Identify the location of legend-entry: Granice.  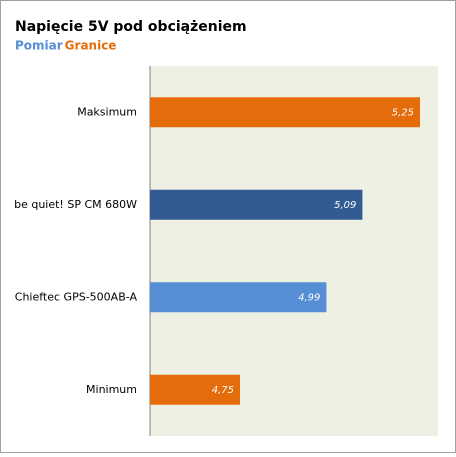
(91, 46).